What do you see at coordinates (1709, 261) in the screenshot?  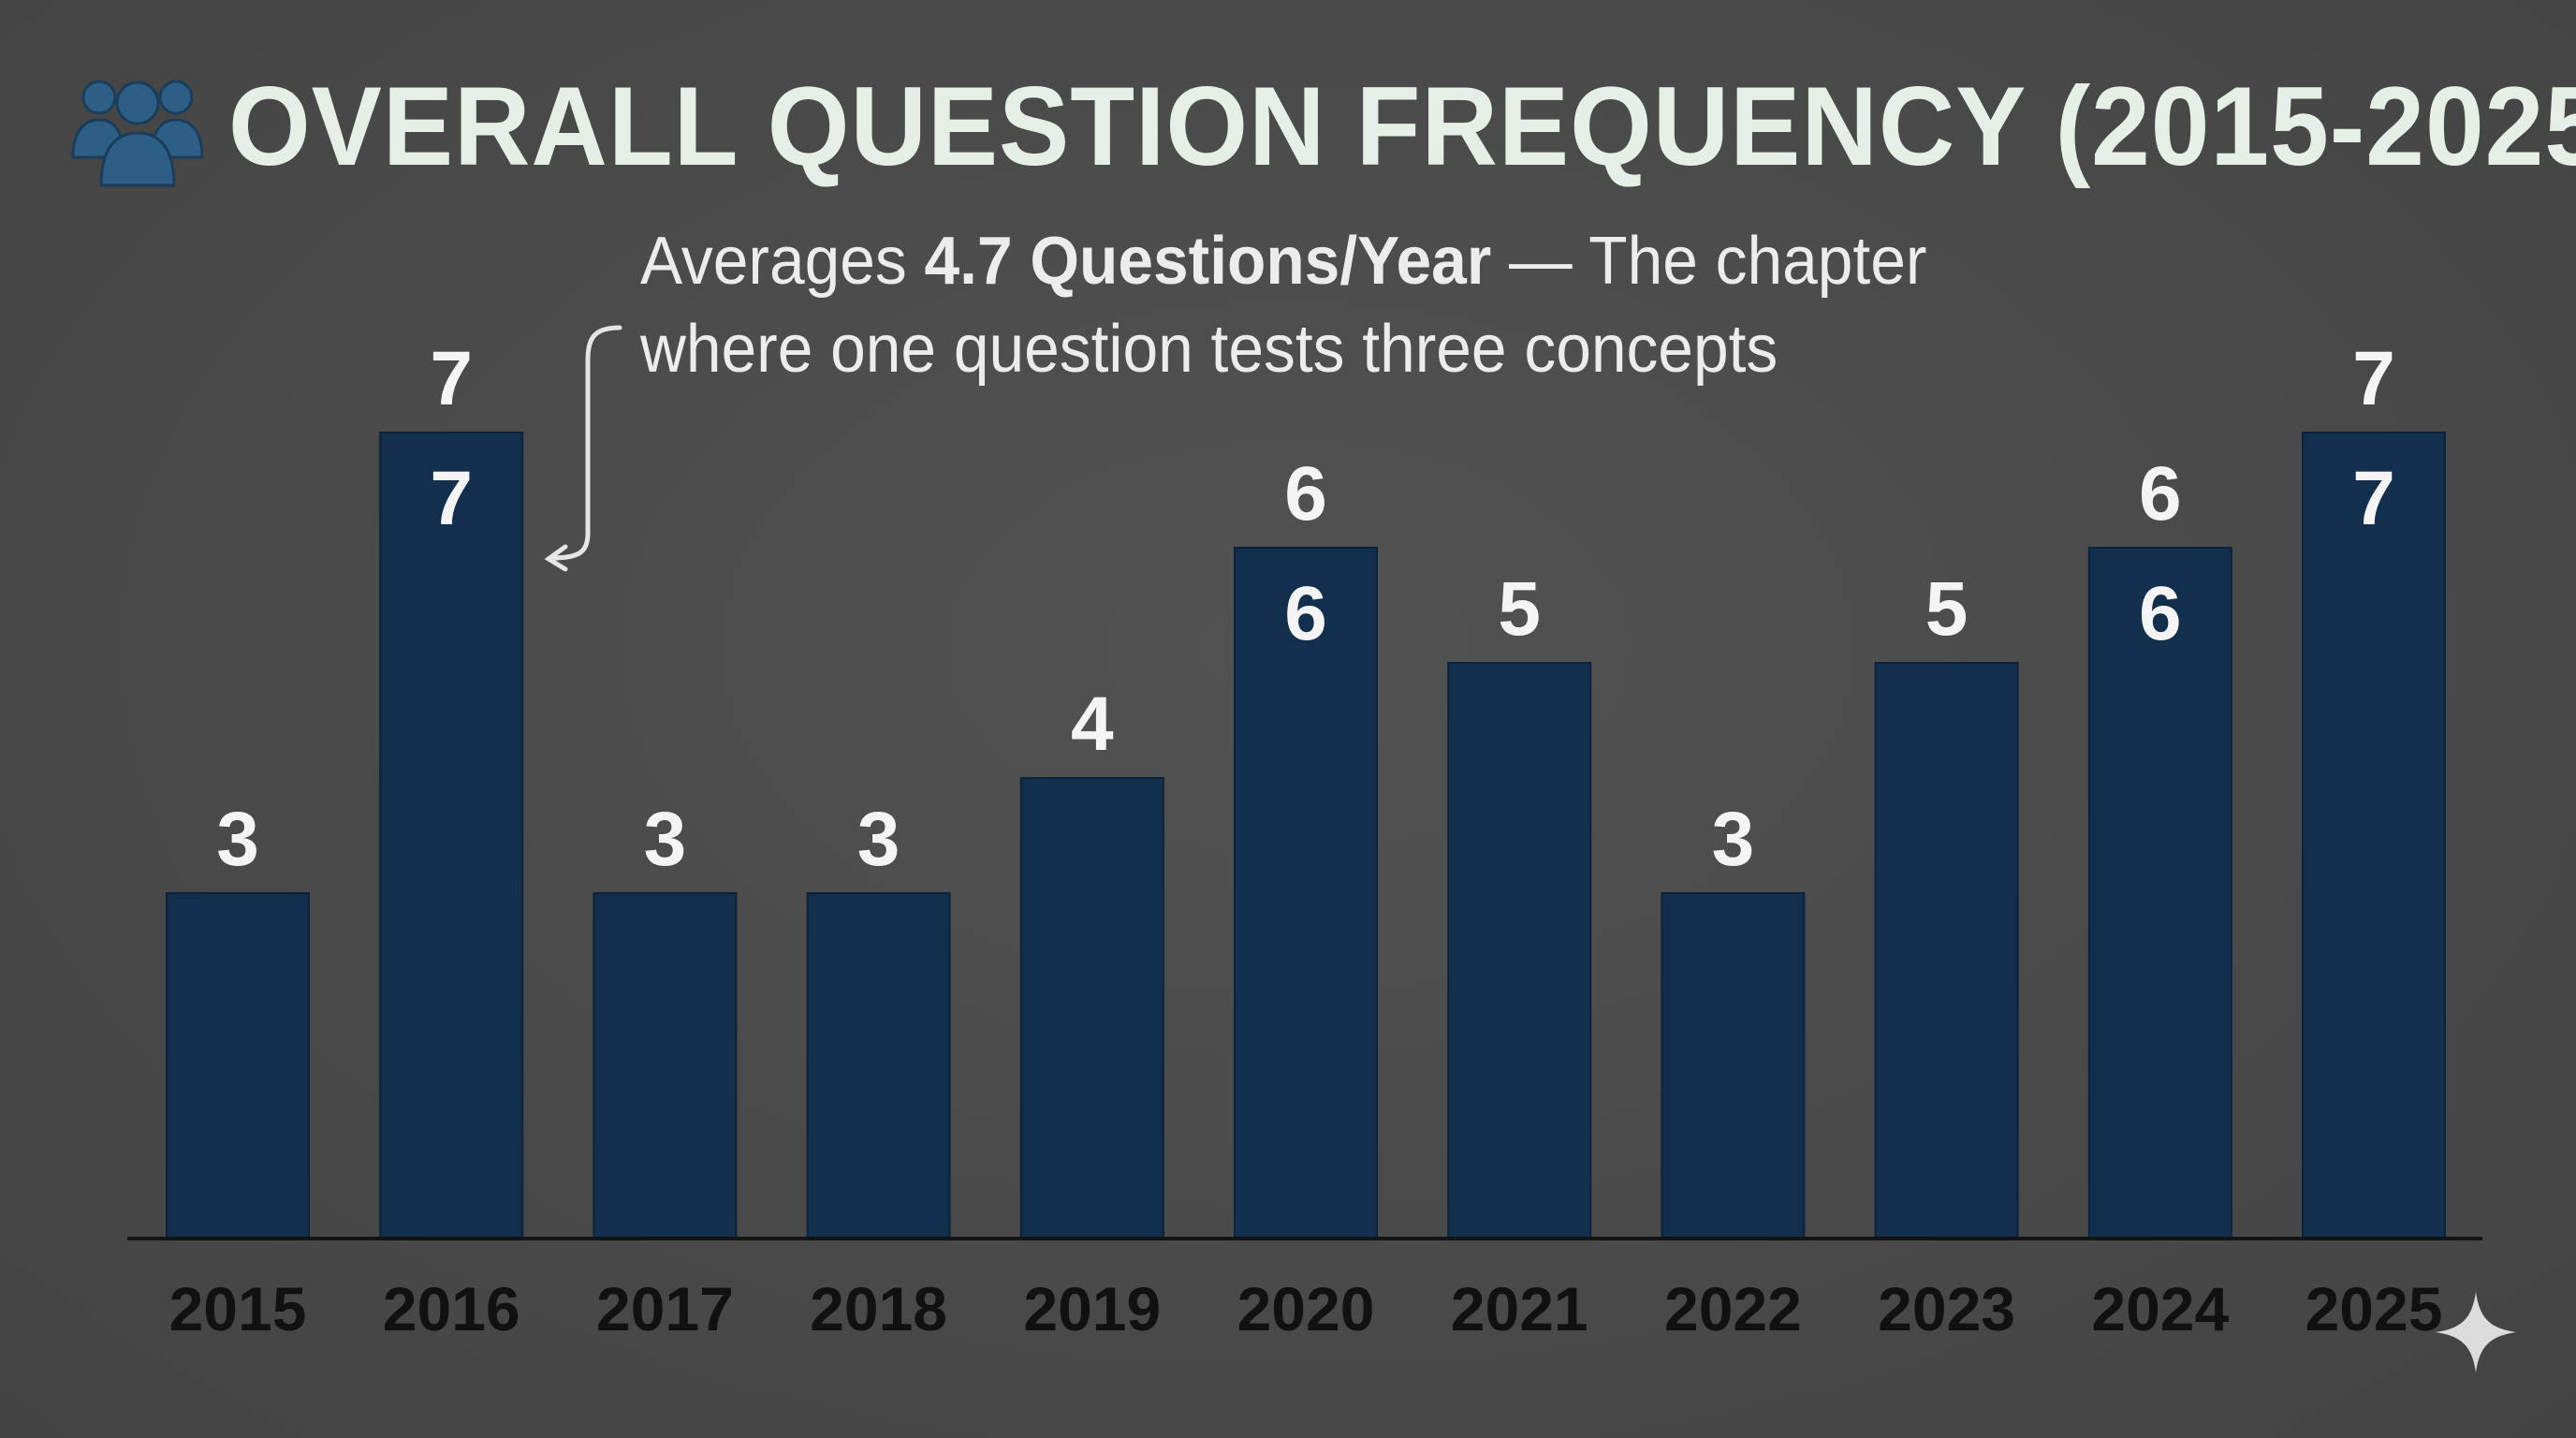 I see `subtitle-post: — The chapter` at bounding box center [1709, 261].